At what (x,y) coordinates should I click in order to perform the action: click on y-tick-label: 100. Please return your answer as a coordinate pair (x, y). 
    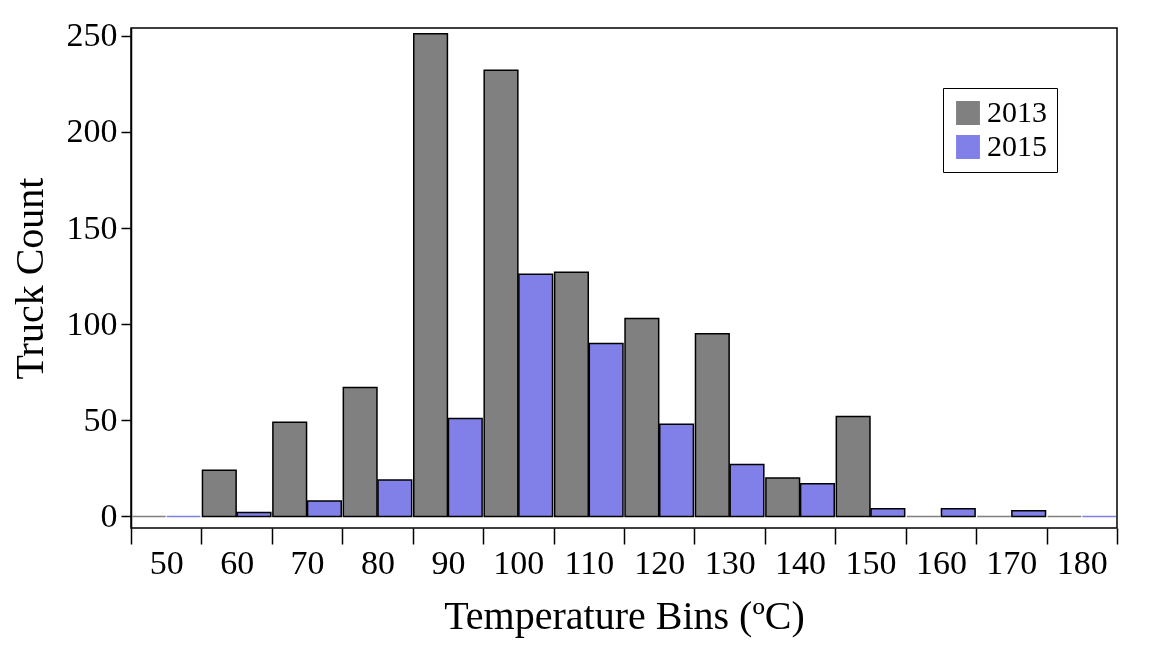
    Looking at the image, I should click on (92, 323).